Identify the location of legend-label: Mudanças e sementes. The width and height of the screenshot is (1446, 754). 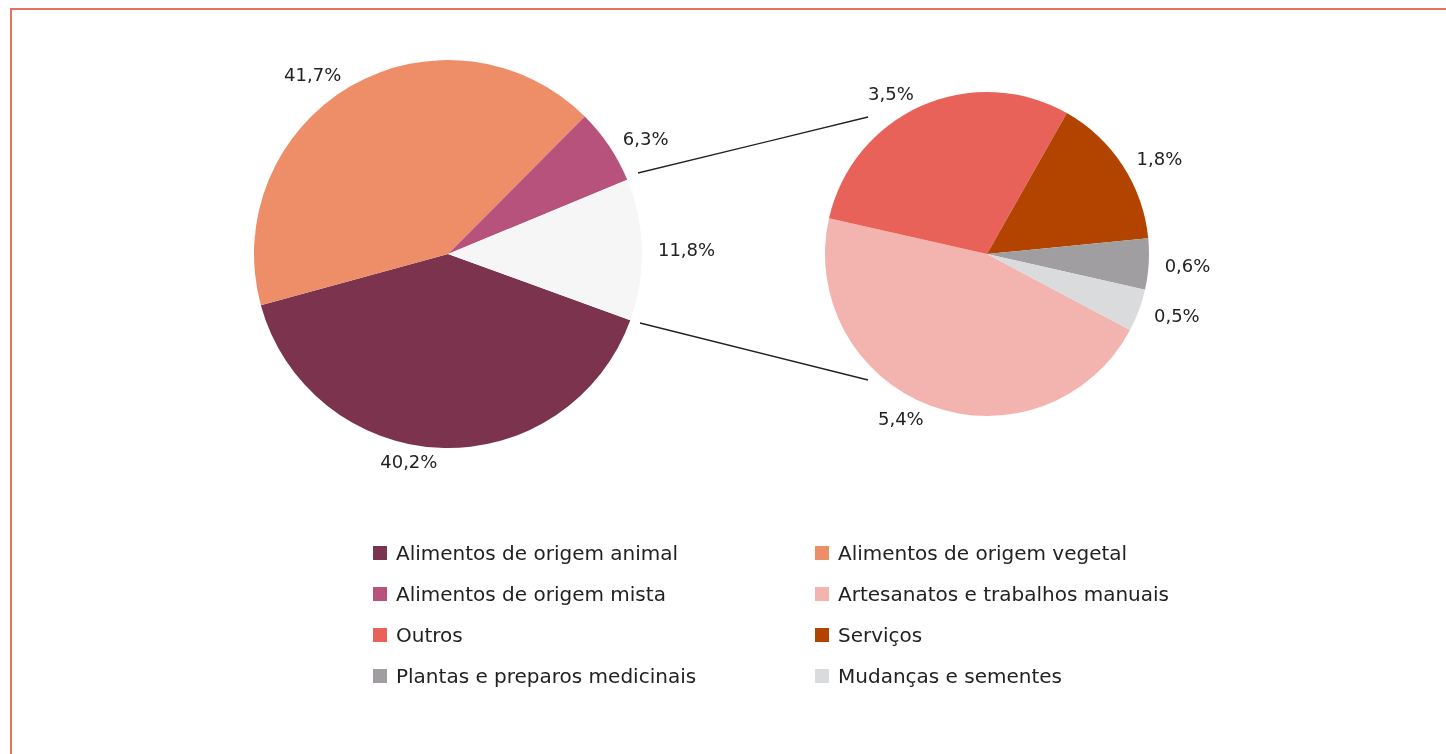
(950, 676).